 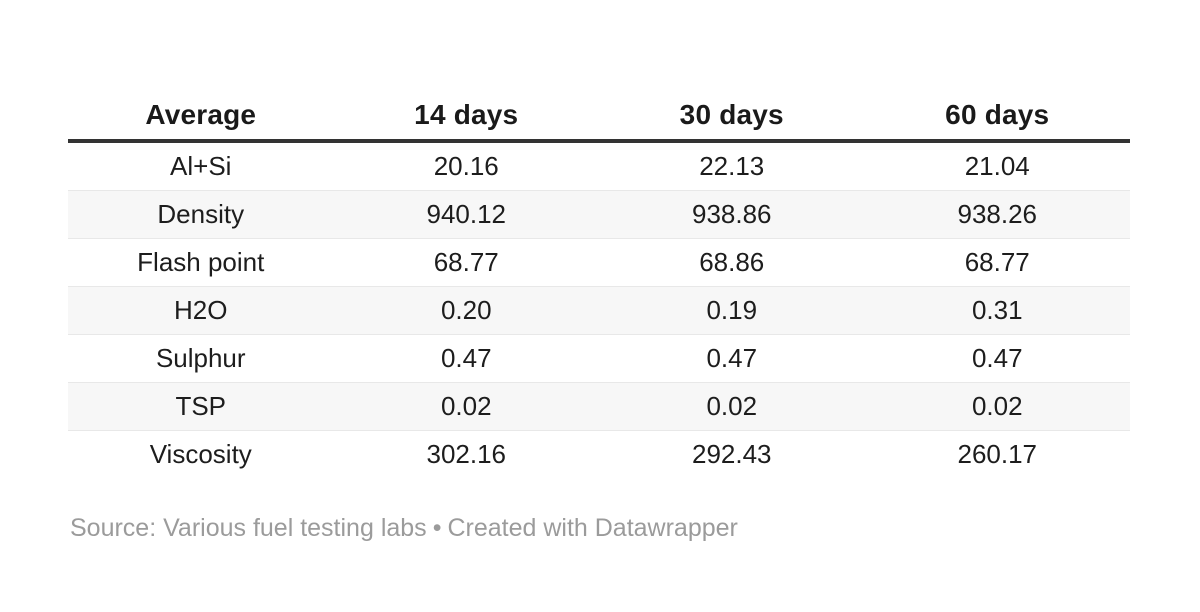 I want to click on row-label: Al+Si, so click(x=201, y=166).